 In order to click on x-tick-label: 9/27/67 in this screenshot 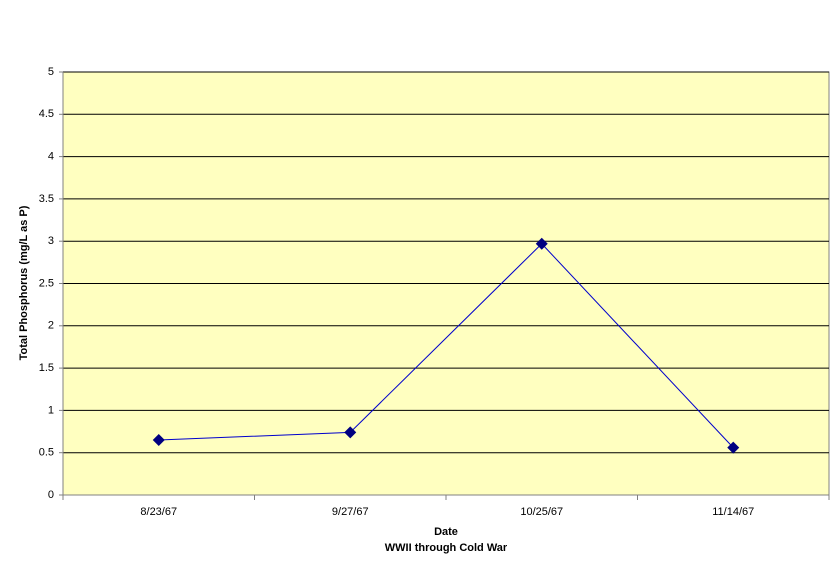, I will do `click(350, 512)`.